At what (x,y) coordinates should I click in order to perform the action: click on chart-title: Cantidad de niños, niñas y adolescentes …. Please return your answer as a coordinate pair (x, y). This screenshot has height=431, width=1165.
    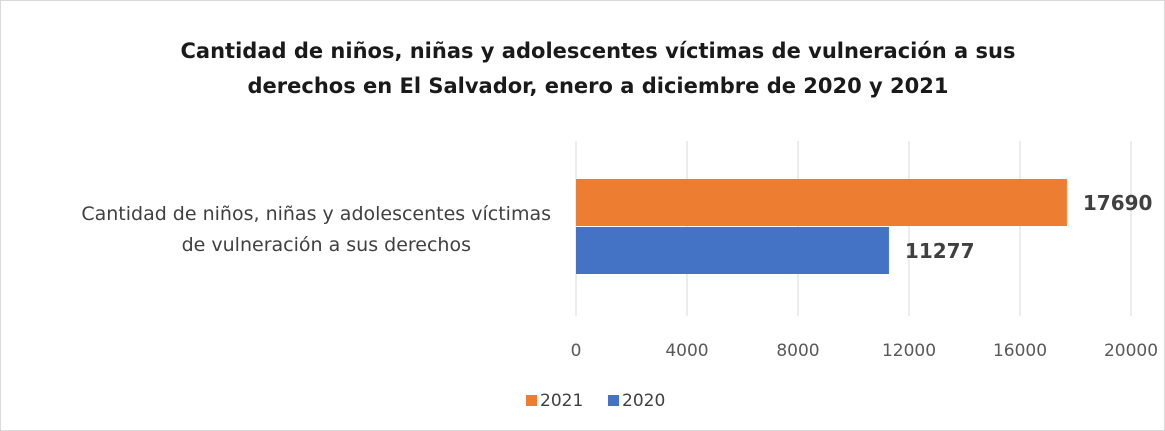
    Looking at the image, I should click on (598, 68).